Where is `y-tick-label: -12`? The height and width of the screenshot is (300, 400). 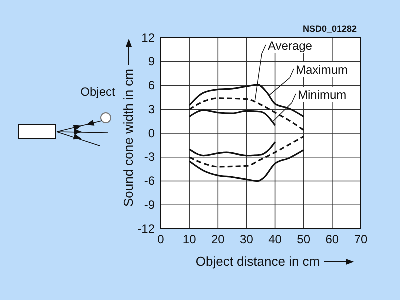
y-tick-label: -12 is located at coordinates (147, 229).